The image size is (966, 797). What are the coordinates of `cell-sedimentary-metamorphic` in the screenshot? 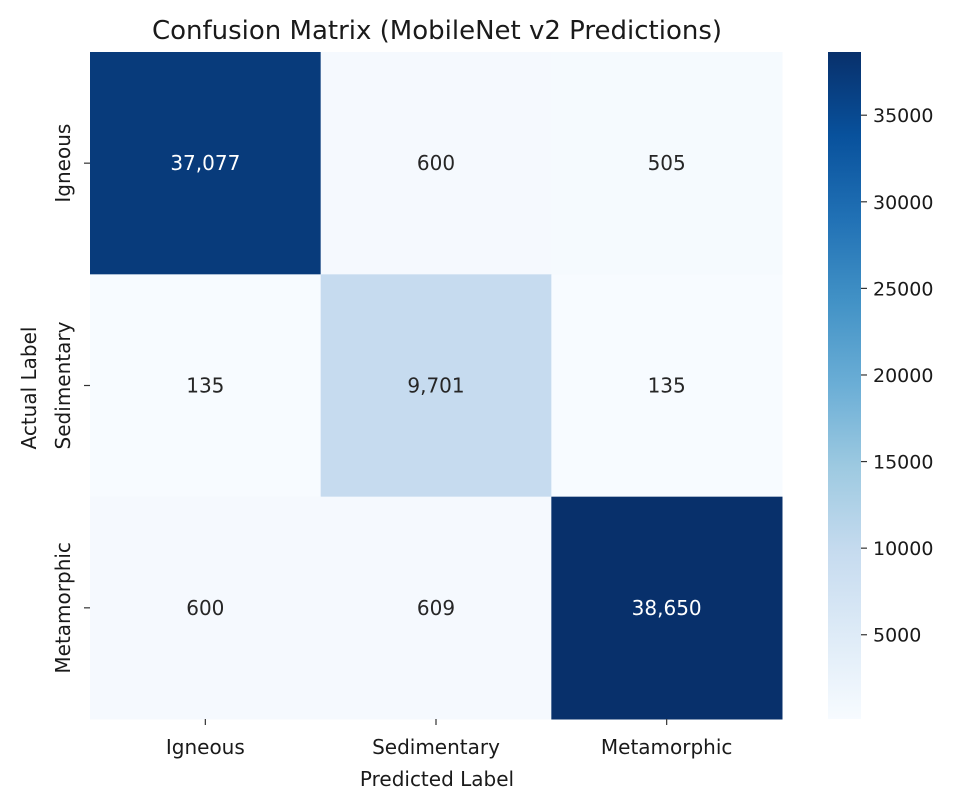 It's located at (667, 386).